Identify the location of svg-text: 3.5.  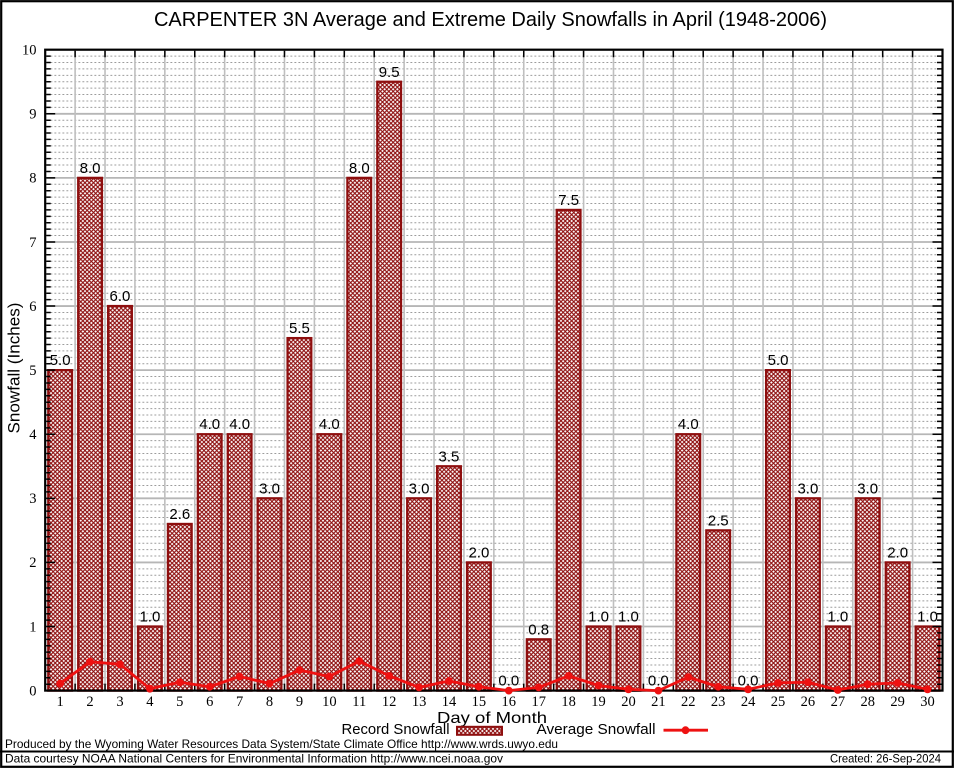
(449, 456).